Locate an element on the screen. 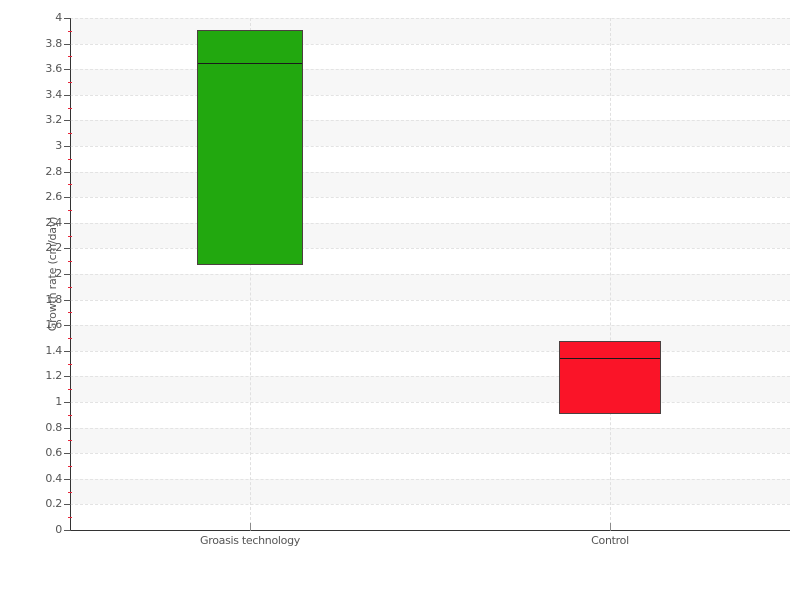 This screenshot has height=600, width=800. y-tick-label: 0.8 is located at coordinates (53, 427).